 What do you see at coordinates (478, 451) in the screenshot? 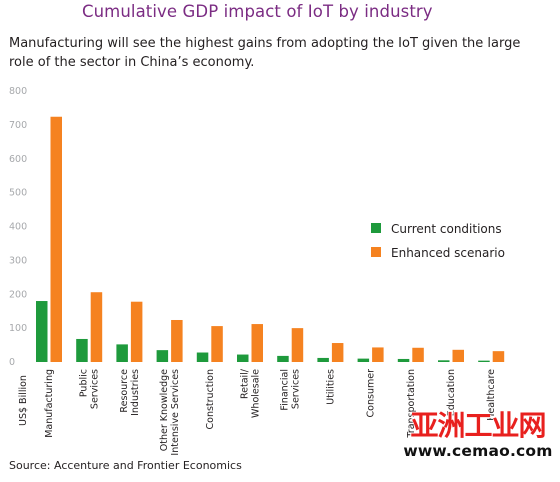
I see `watermark-url: www.cemao.com` at bounding box center [478, 451].